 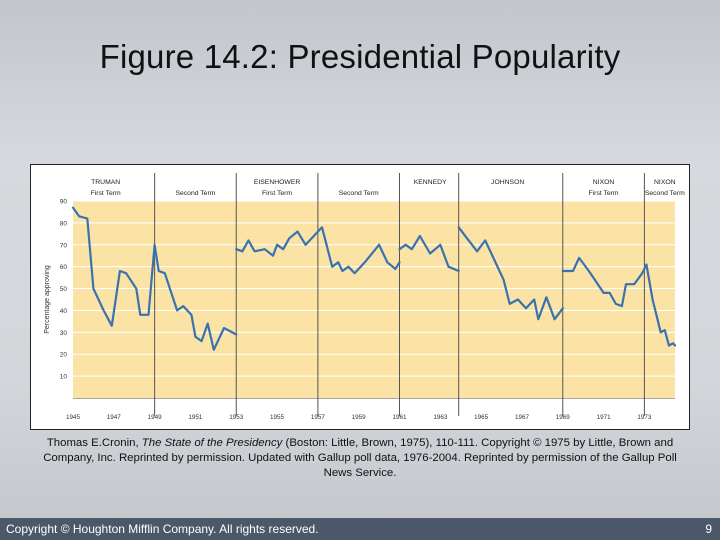 What do you see at coordinates (277, 417) in the screenshot?
I see `x-tick-label: 1955` at bounding box center [277, 417].